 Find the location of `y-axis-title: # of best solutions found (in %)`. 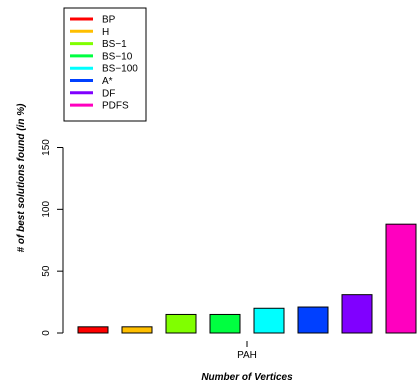

y-axis-title: # of best solutions found (in %) is located at coordinates (21, 178).